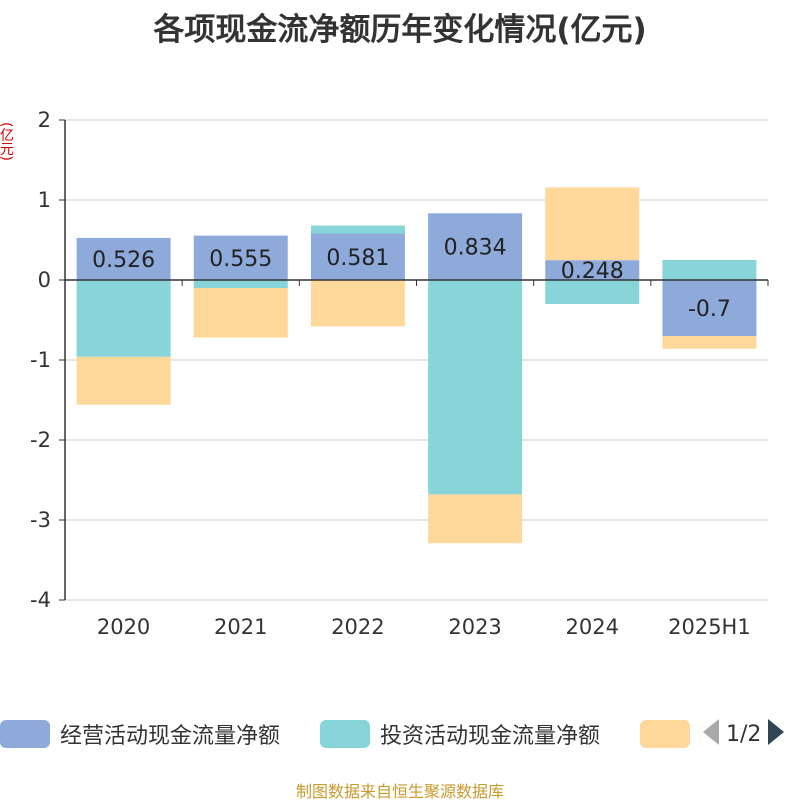  I want to click on data-label: -0.7, so click(709, 309).